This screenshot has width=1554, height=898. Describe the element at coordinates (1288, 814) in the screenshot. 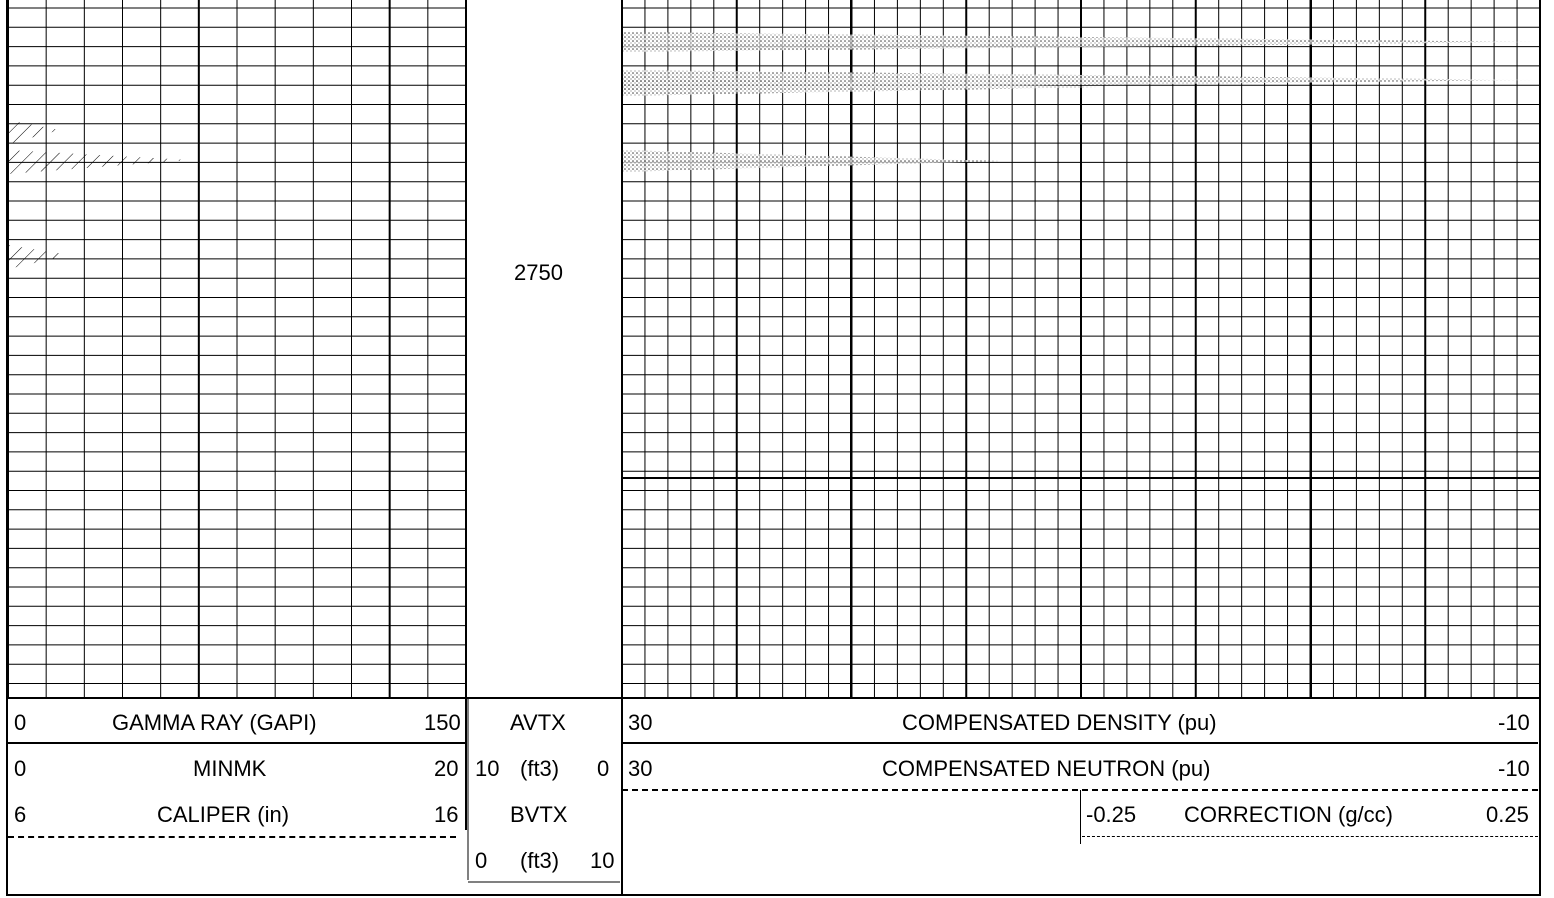

I see `correction-name: CORRECTION (g/cc)` at that location.